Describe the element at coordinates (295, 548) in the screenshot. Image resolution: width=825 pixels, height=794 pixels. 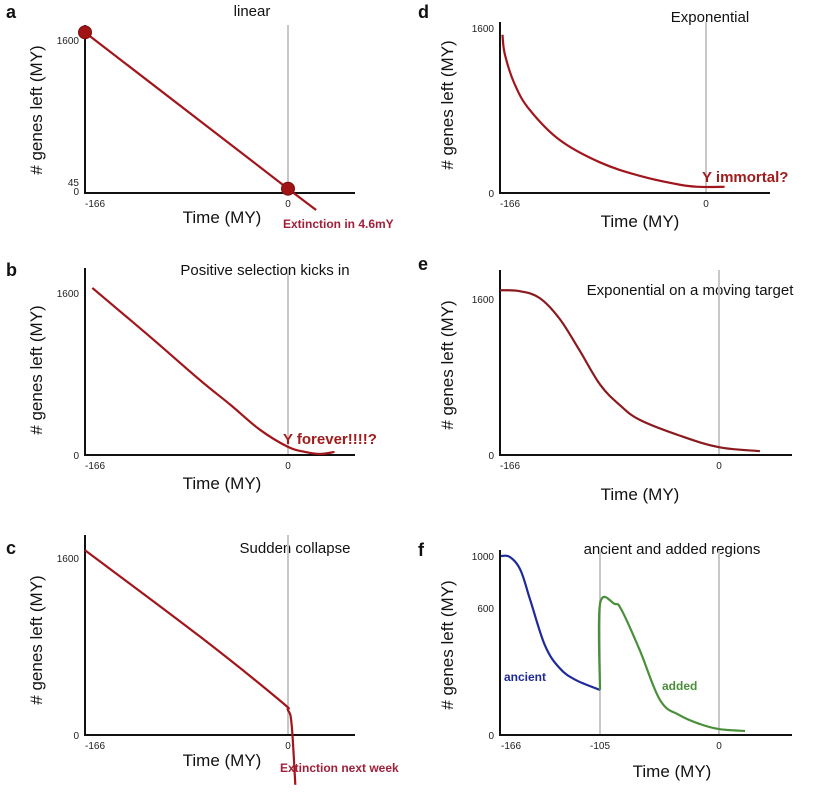
I see `panel-title: Sudden collapse` at that location.